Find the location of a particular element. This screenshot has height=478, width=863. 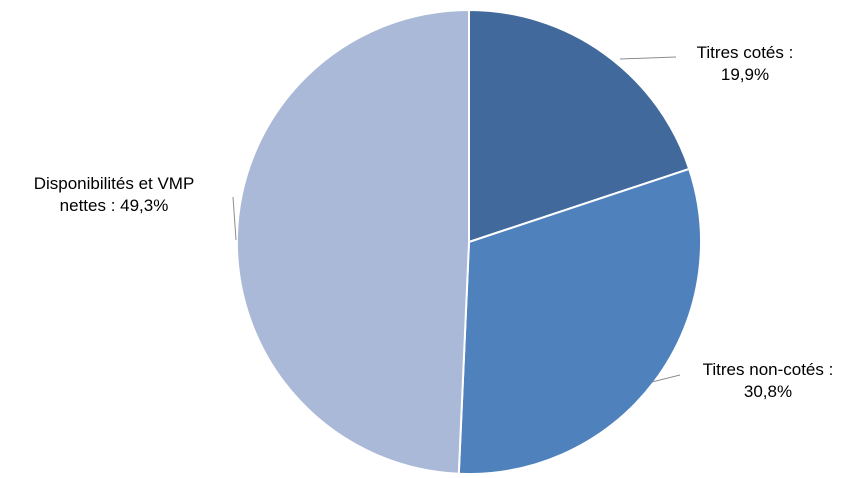

leader-line-titres-cotes is located at coordinates (648, 58).